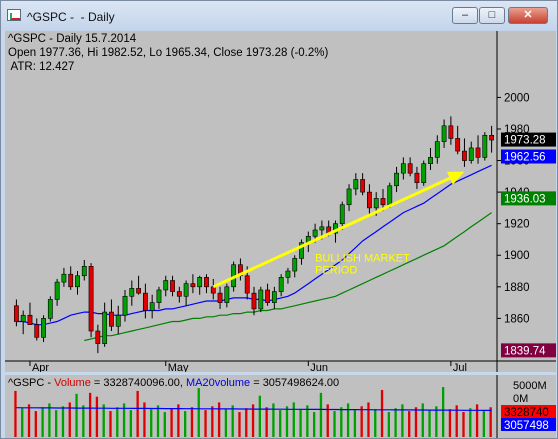 This screenshot has height=439, width=558. Describe the element at coordinates (362, 259) in the screenshot. I see `annotation-line-1: BULLISH MARKET` at that location.